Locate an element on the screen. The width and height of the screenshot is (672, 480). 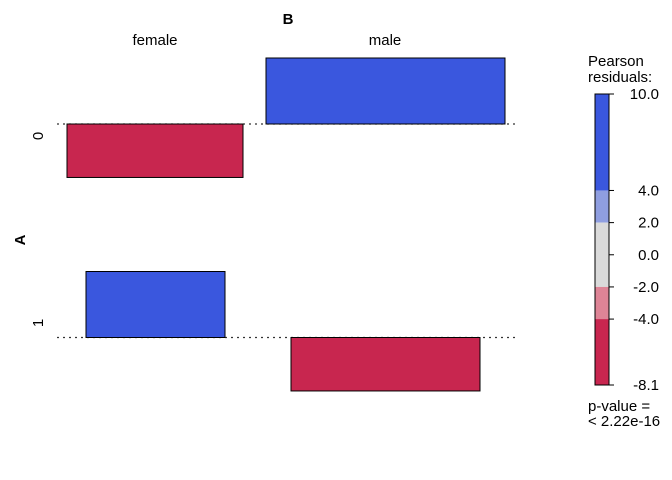
legend-tick-label-2: 2.0 is located at coordinates (648, 223).